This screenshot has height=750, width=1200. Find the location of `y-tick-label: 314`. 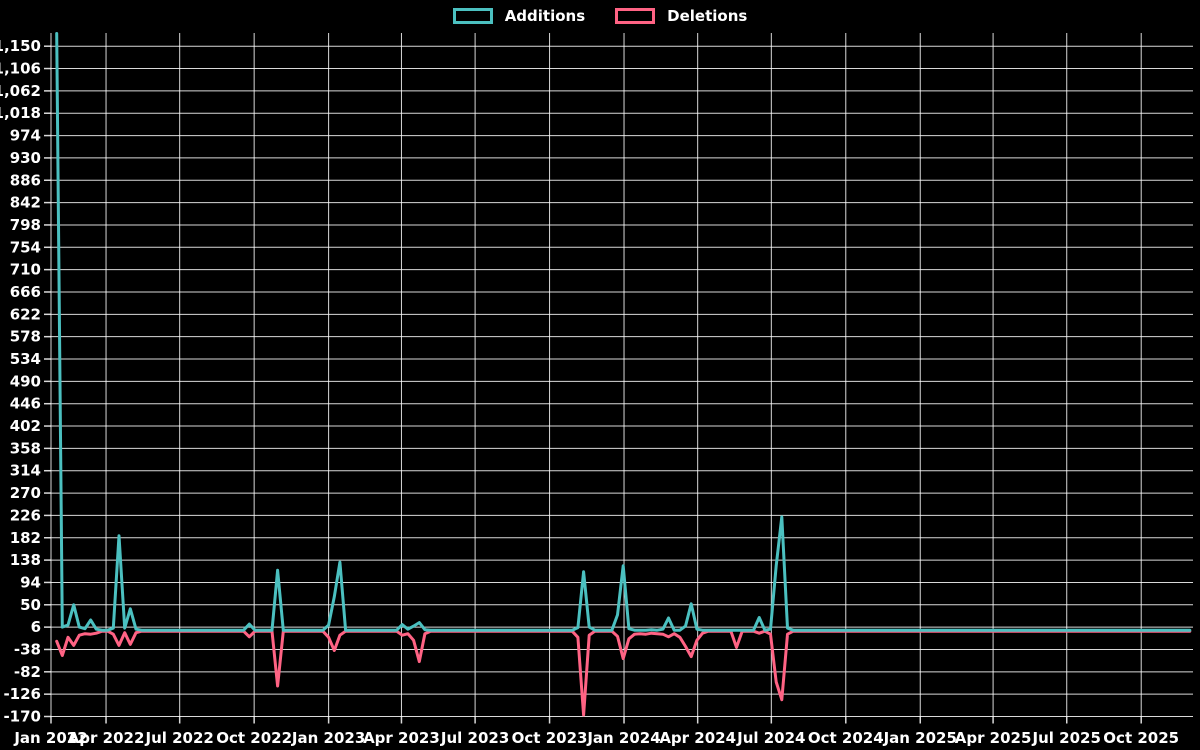

y-tick-label: 314 is located at coordinates (25, 471).